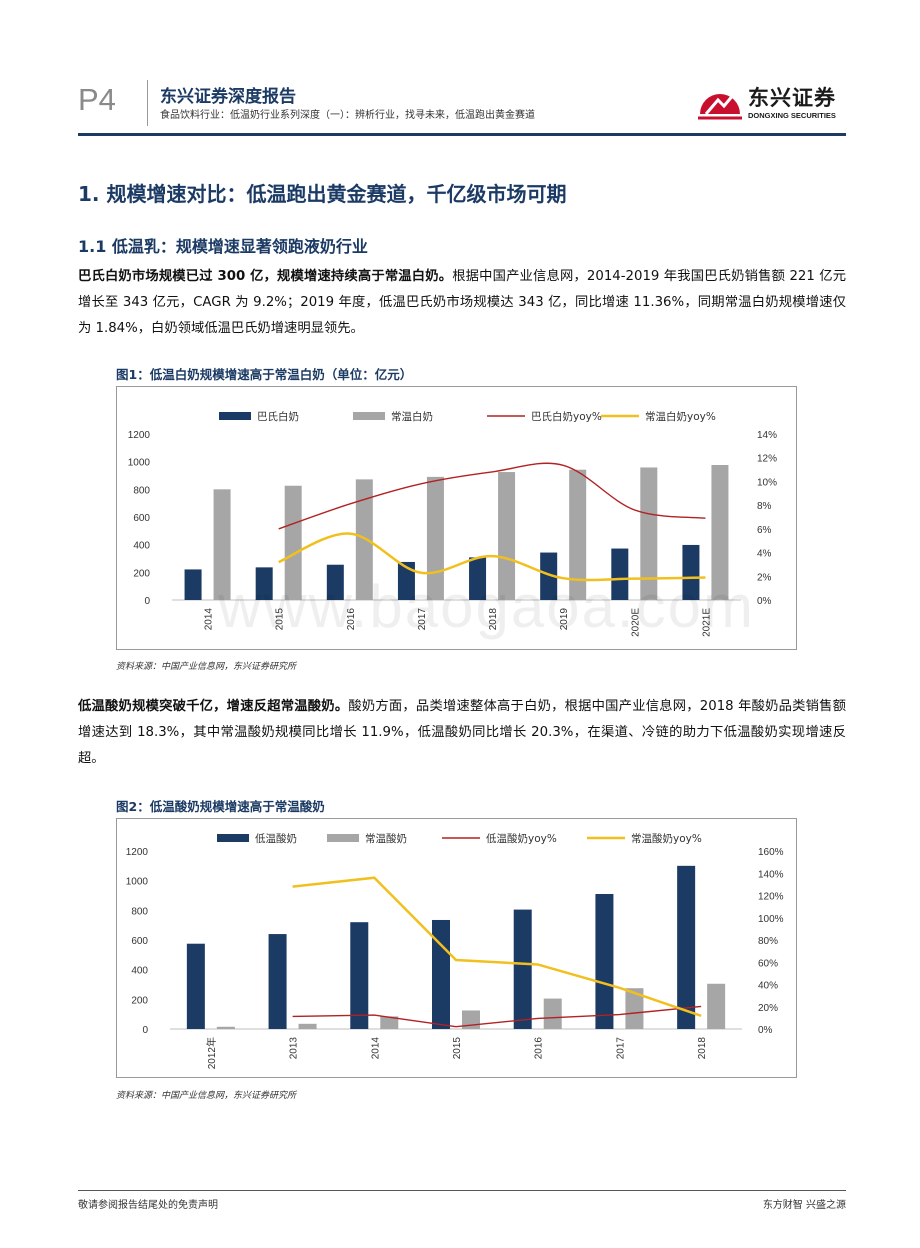  I want to click on x-tick-label: 2013, so click(294, 1048).